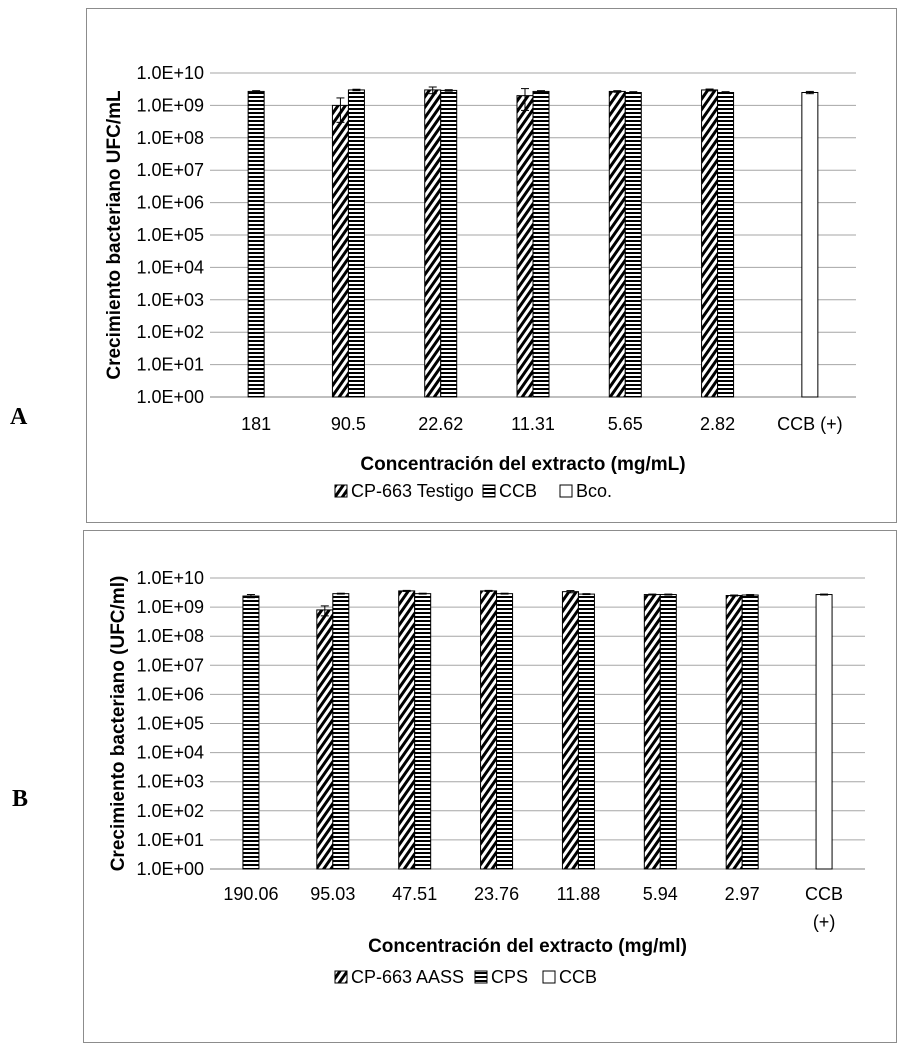 Image resolution: width=897 pixels, height=1043 pixels. I want to click on x-axis-title: Concentración del extracto (mg/mL), so click(522, 464).